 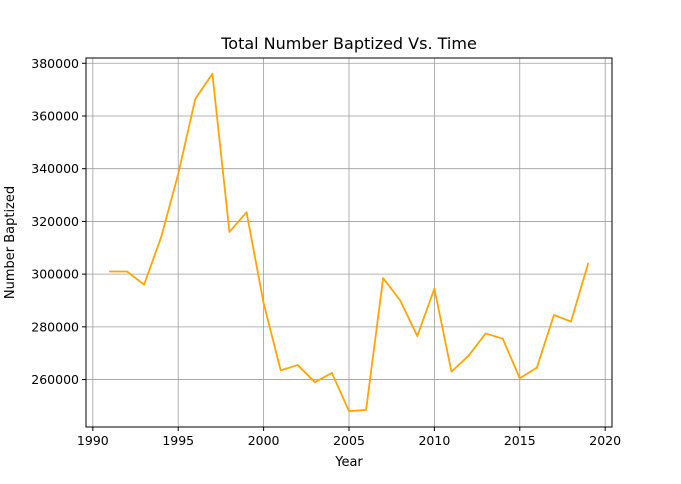 I want to click on x-tick-label: 2005, so click(x=349, y=440).